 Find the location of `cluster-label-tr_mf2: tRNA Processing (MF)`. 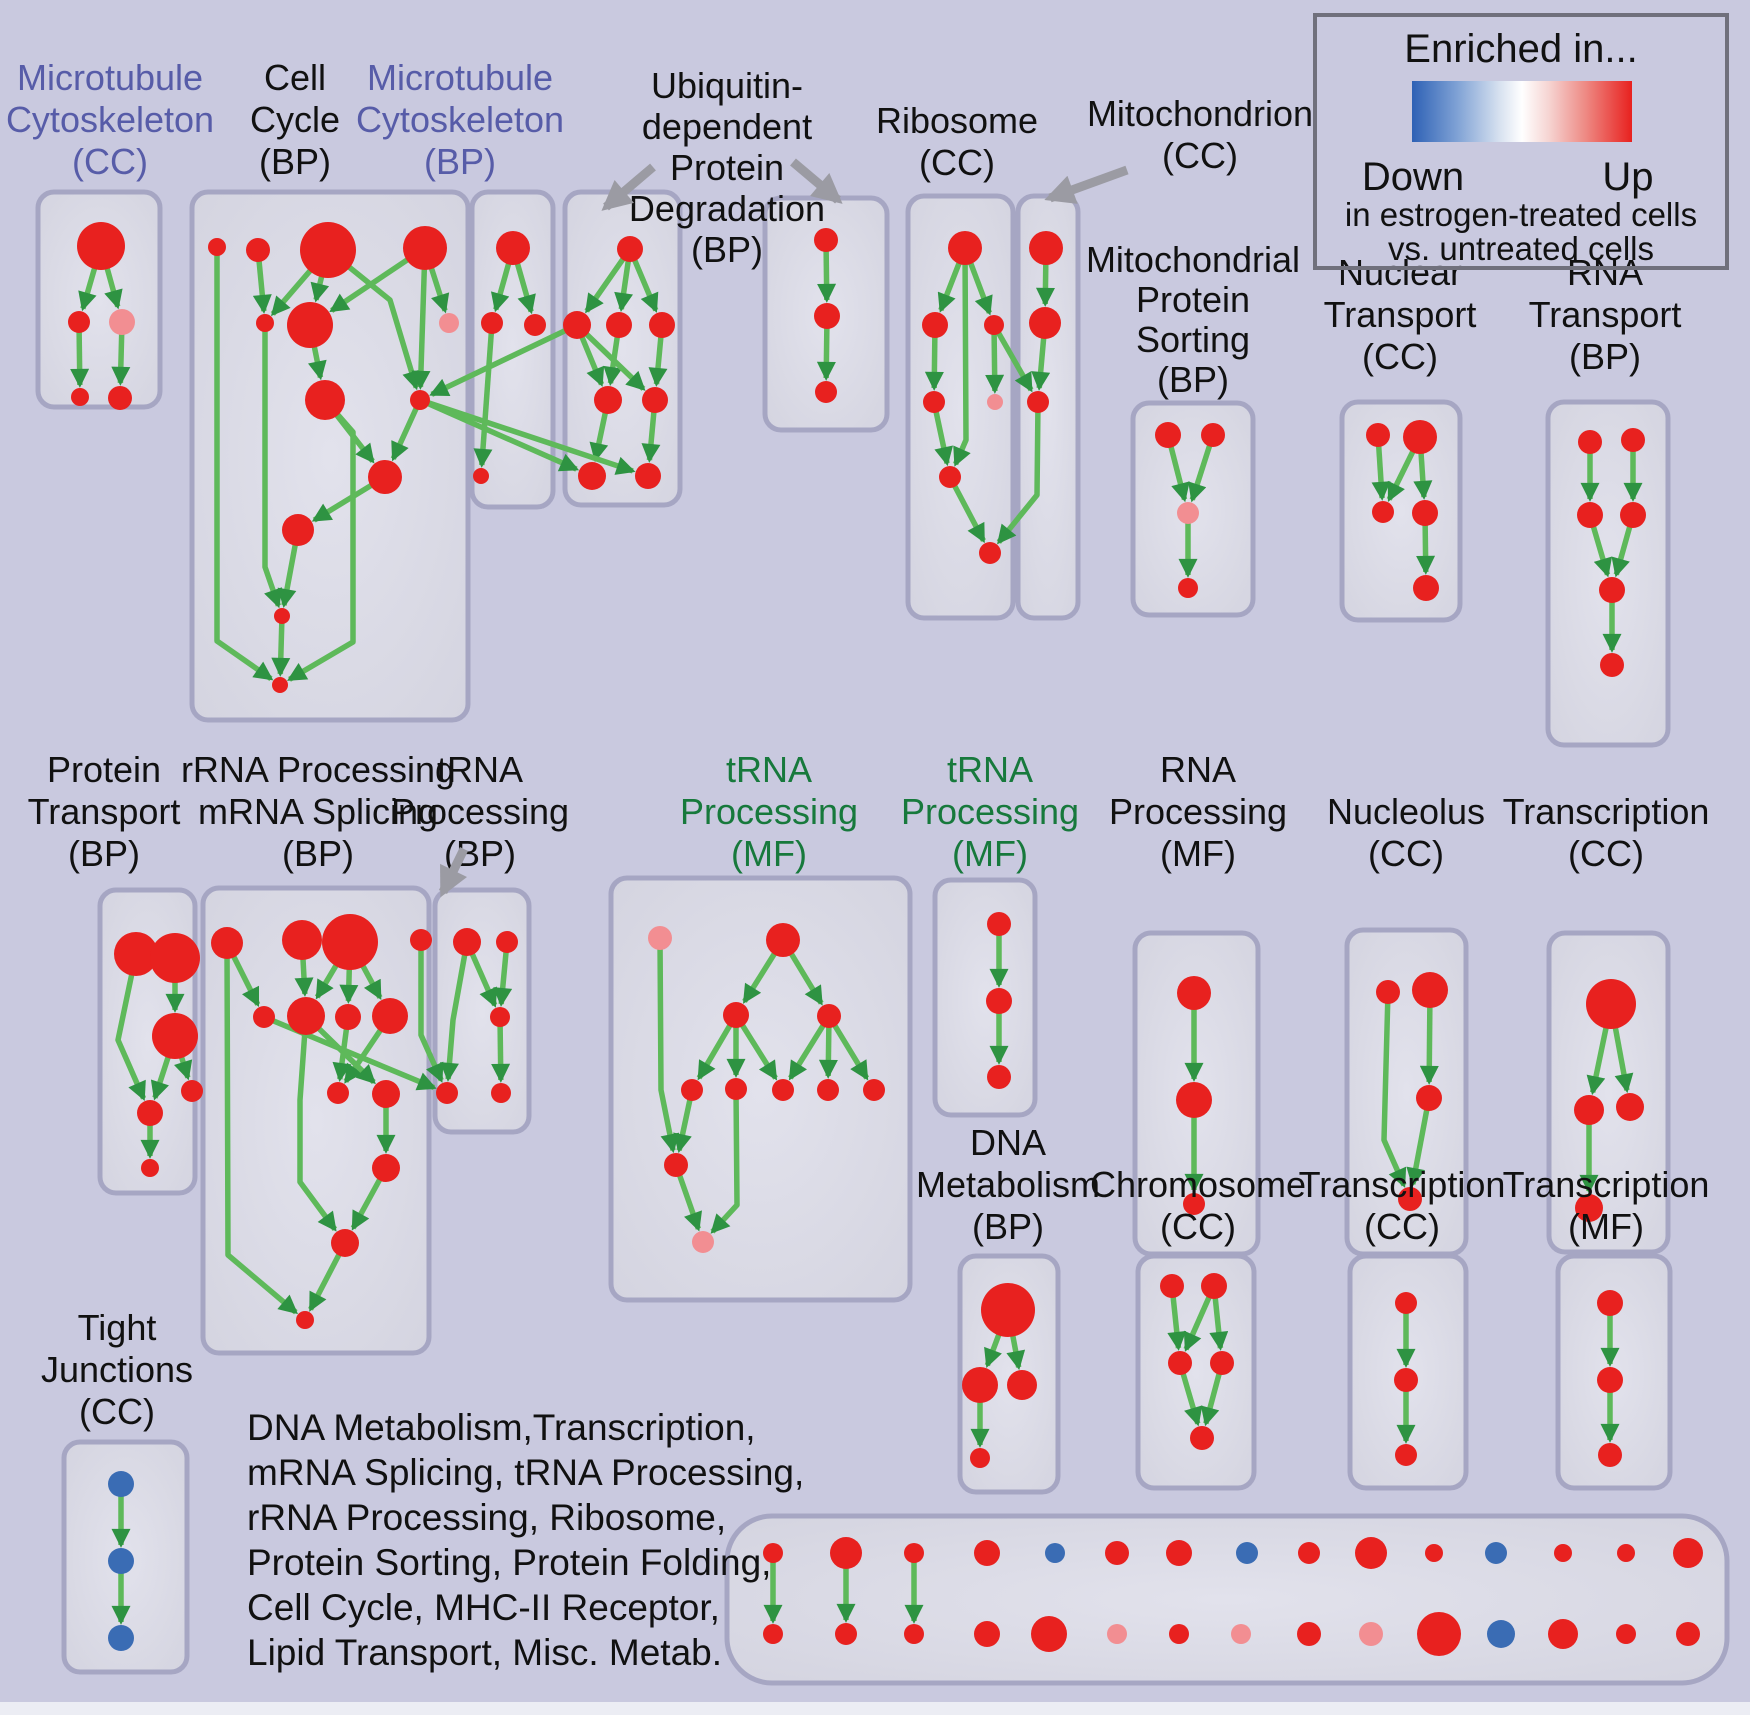

cluster-label-tr_mf2: tRNA Processing (MF) is located at coordinates (990, 811).